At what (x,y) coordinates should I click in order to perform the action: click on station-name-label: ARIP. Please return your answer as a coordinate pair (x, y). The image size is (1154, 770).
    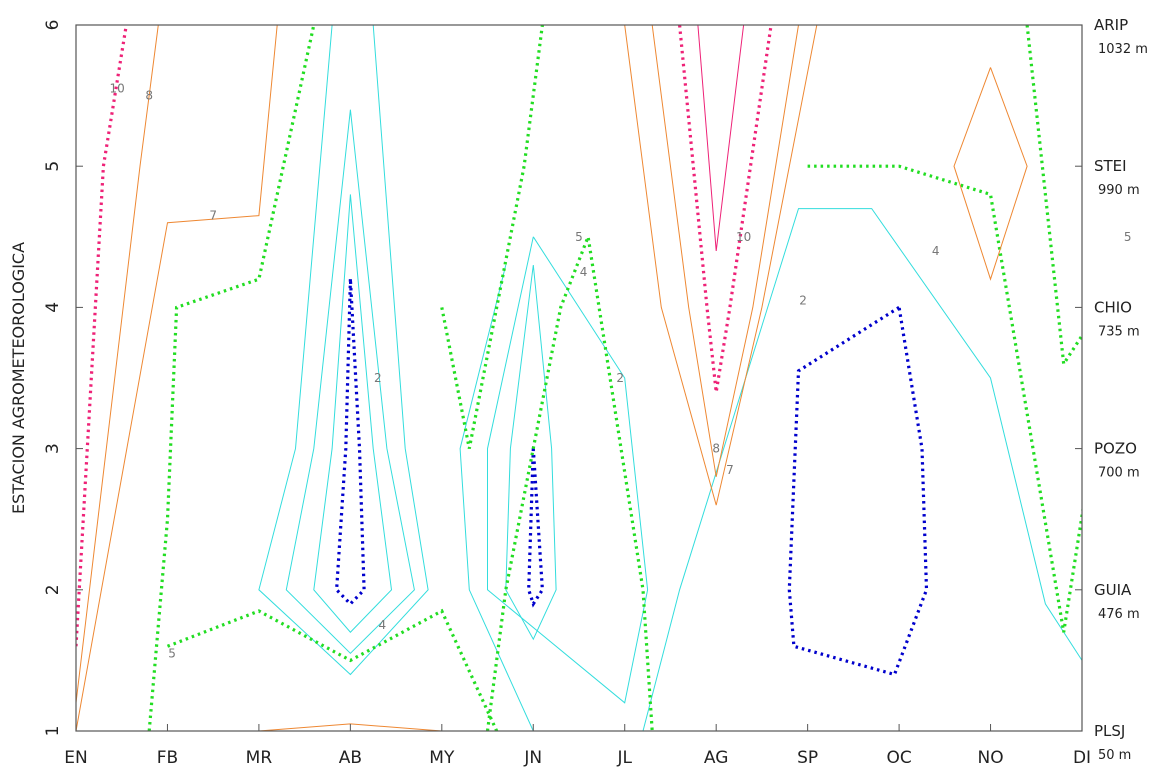
    Looking at the image, I should click on (1111, 25).